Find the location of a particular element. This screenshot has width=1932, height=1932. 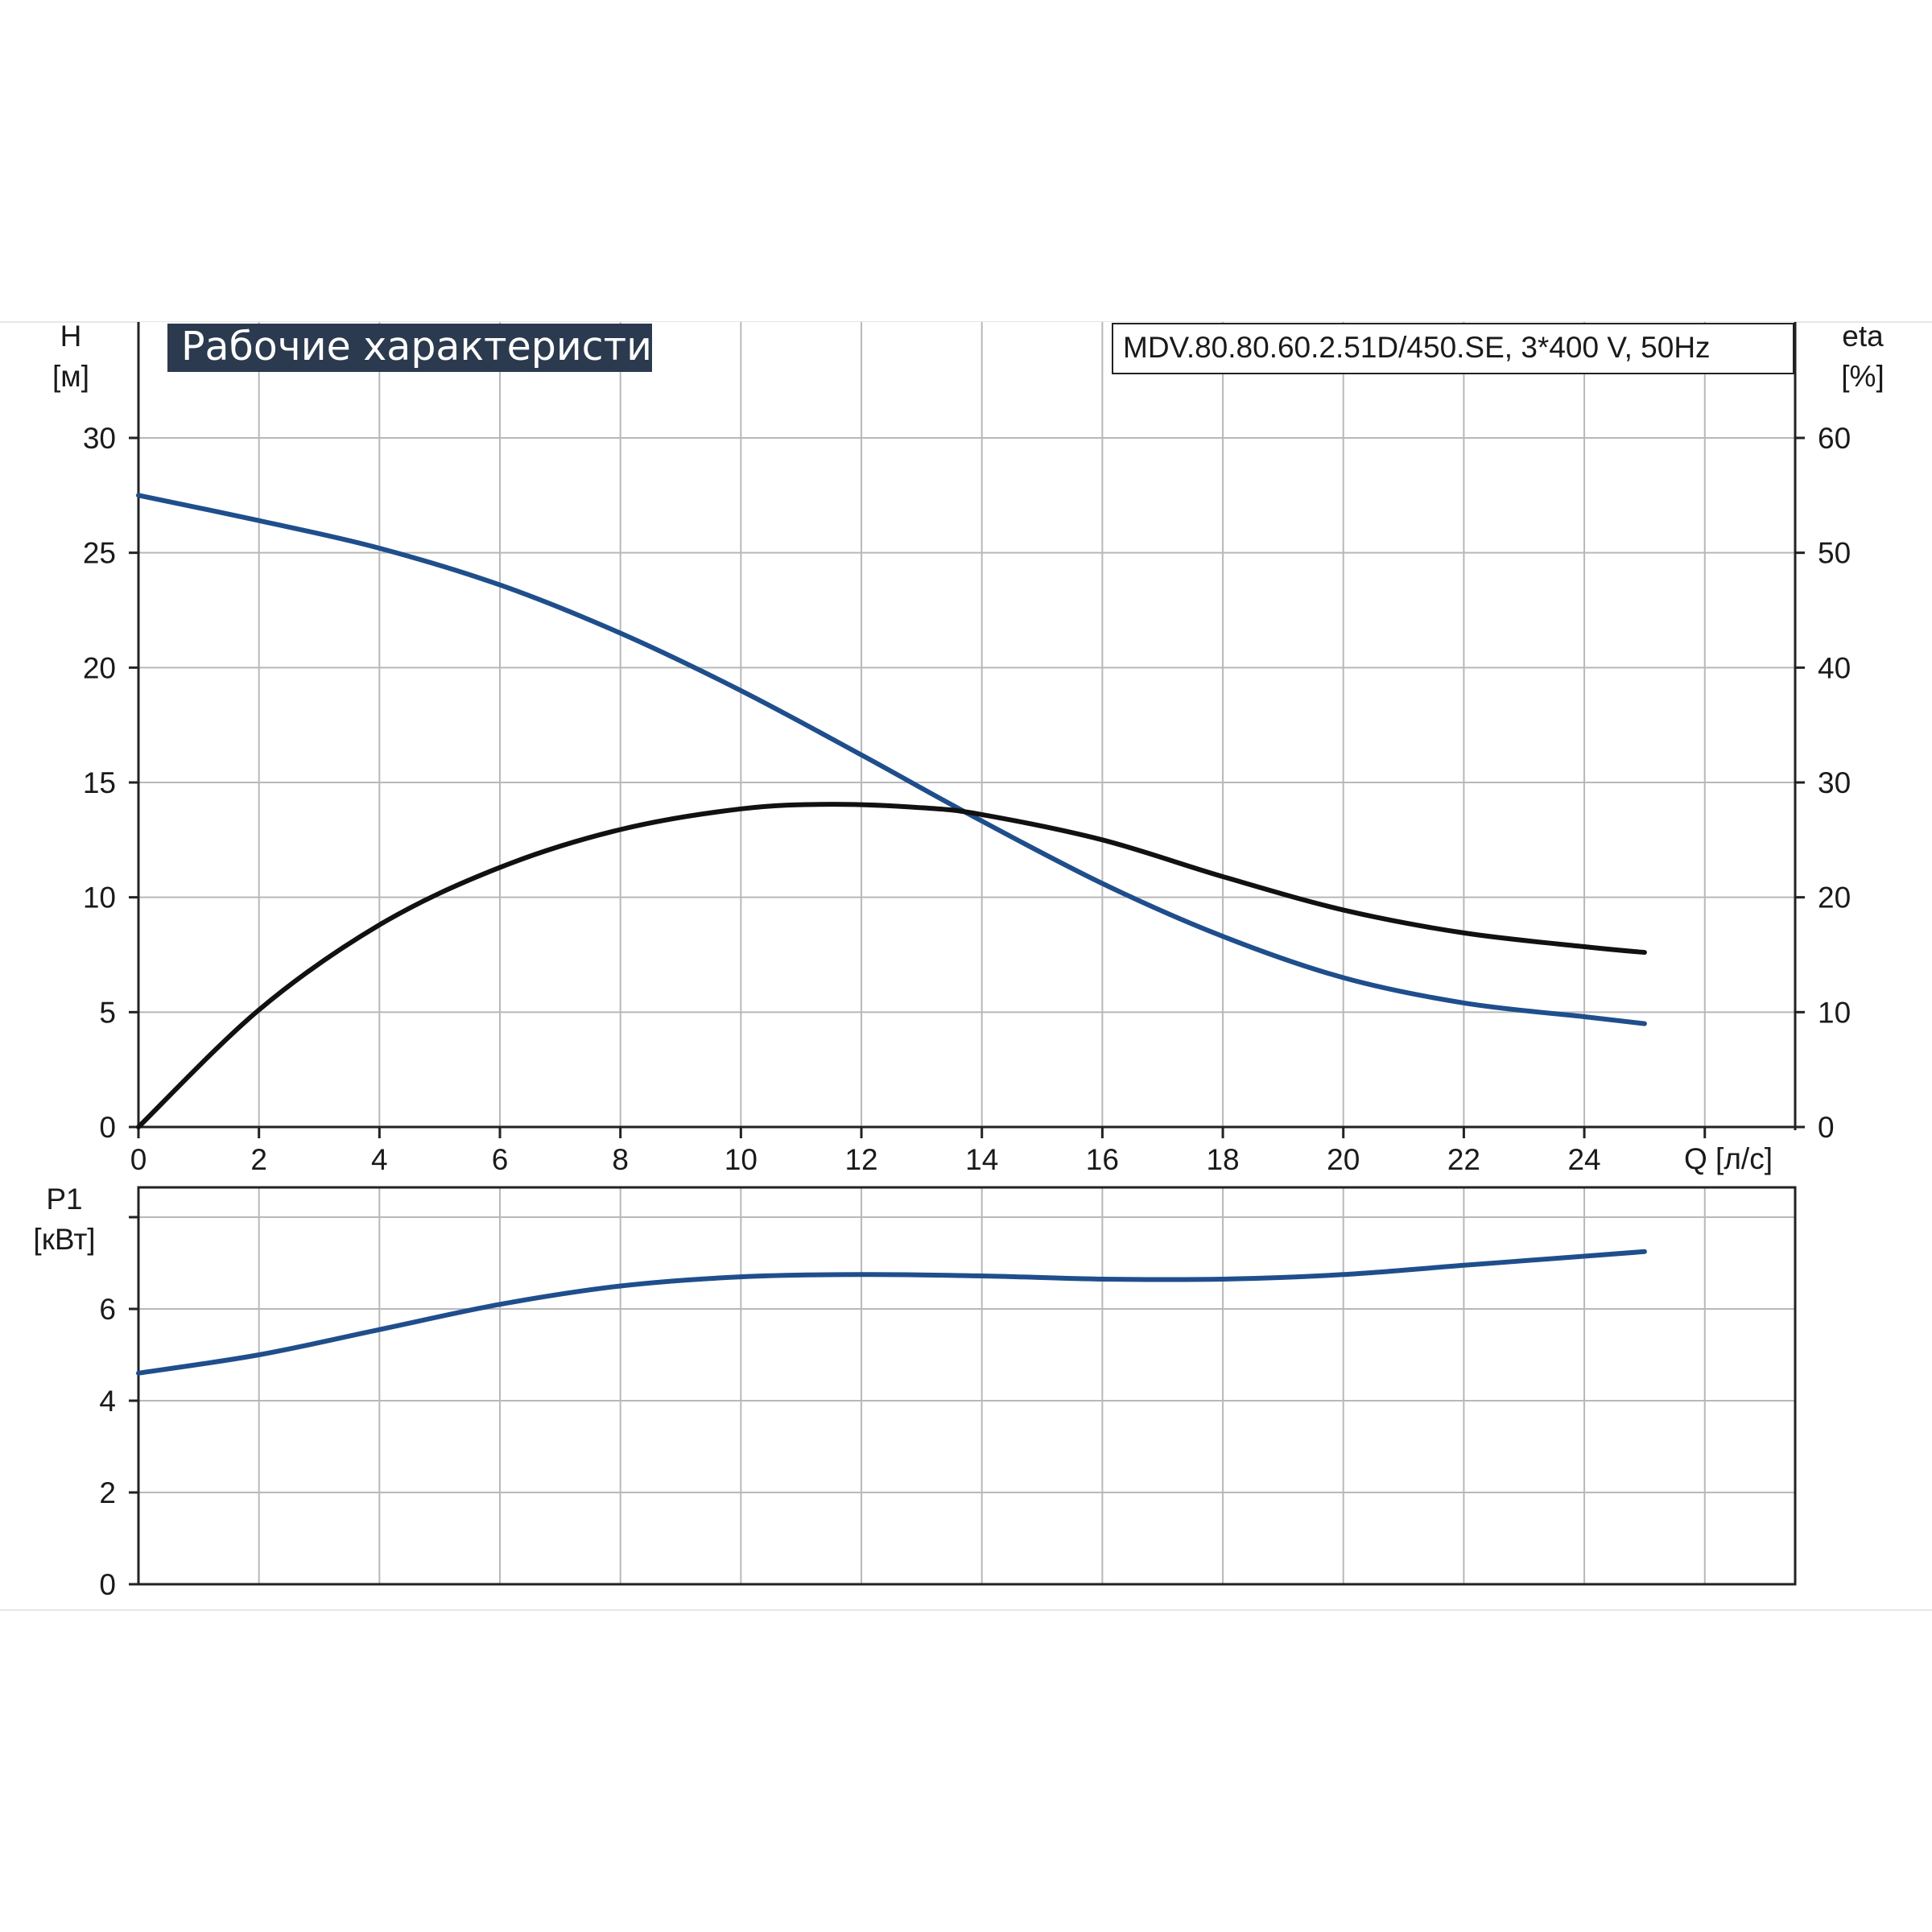

x-tick-label: 16 is located at coordinates (1102, 1159).